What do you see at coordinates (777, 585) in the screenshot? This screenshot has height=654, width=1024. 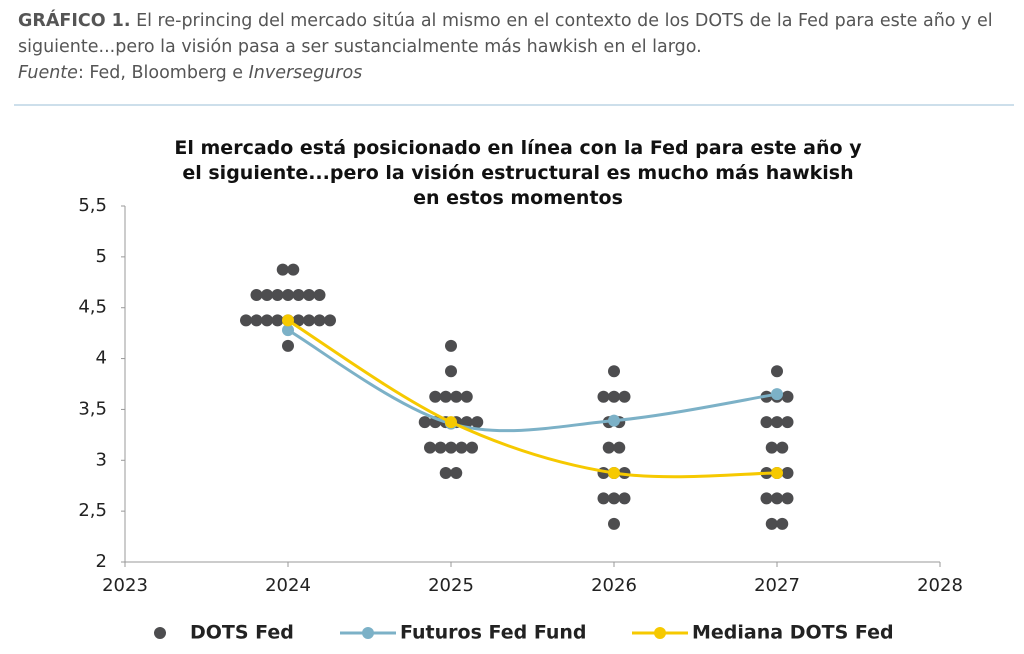 I see `x-tick-label: 2027` at bounding box center [777, 585].